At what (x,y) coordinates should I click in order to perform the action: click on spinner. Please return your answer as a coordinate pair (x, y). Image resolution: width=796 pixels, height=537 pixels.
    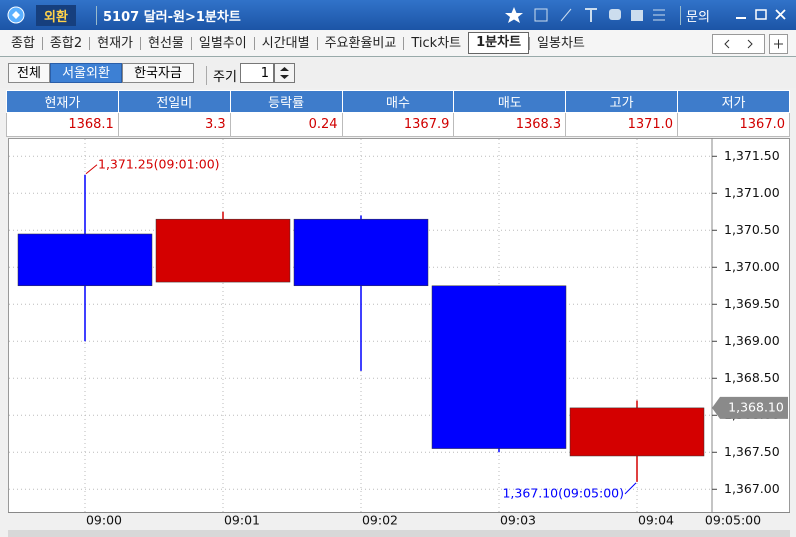
    Looking at the image, I should click on (285, 73).